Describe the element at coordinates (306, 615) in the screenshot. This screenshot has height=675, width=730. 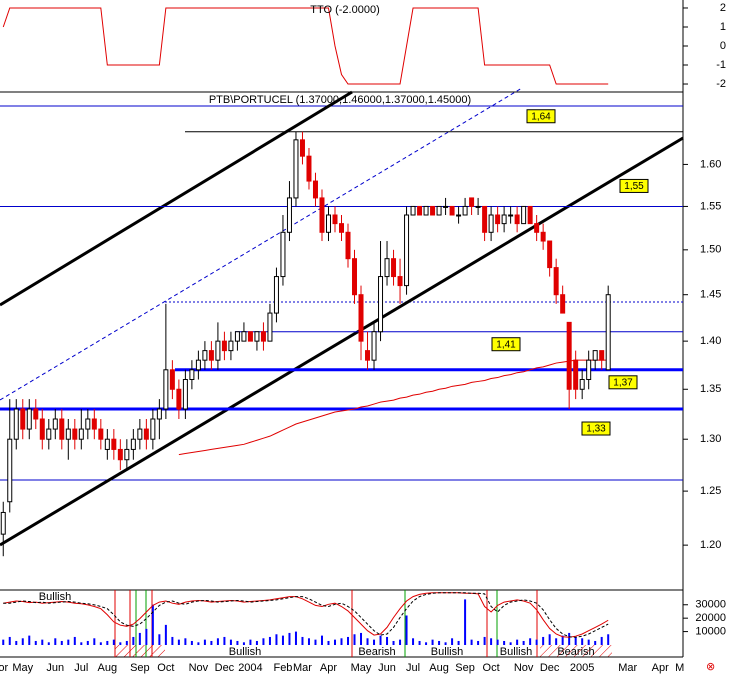
I see `oscillator-line` at that location.